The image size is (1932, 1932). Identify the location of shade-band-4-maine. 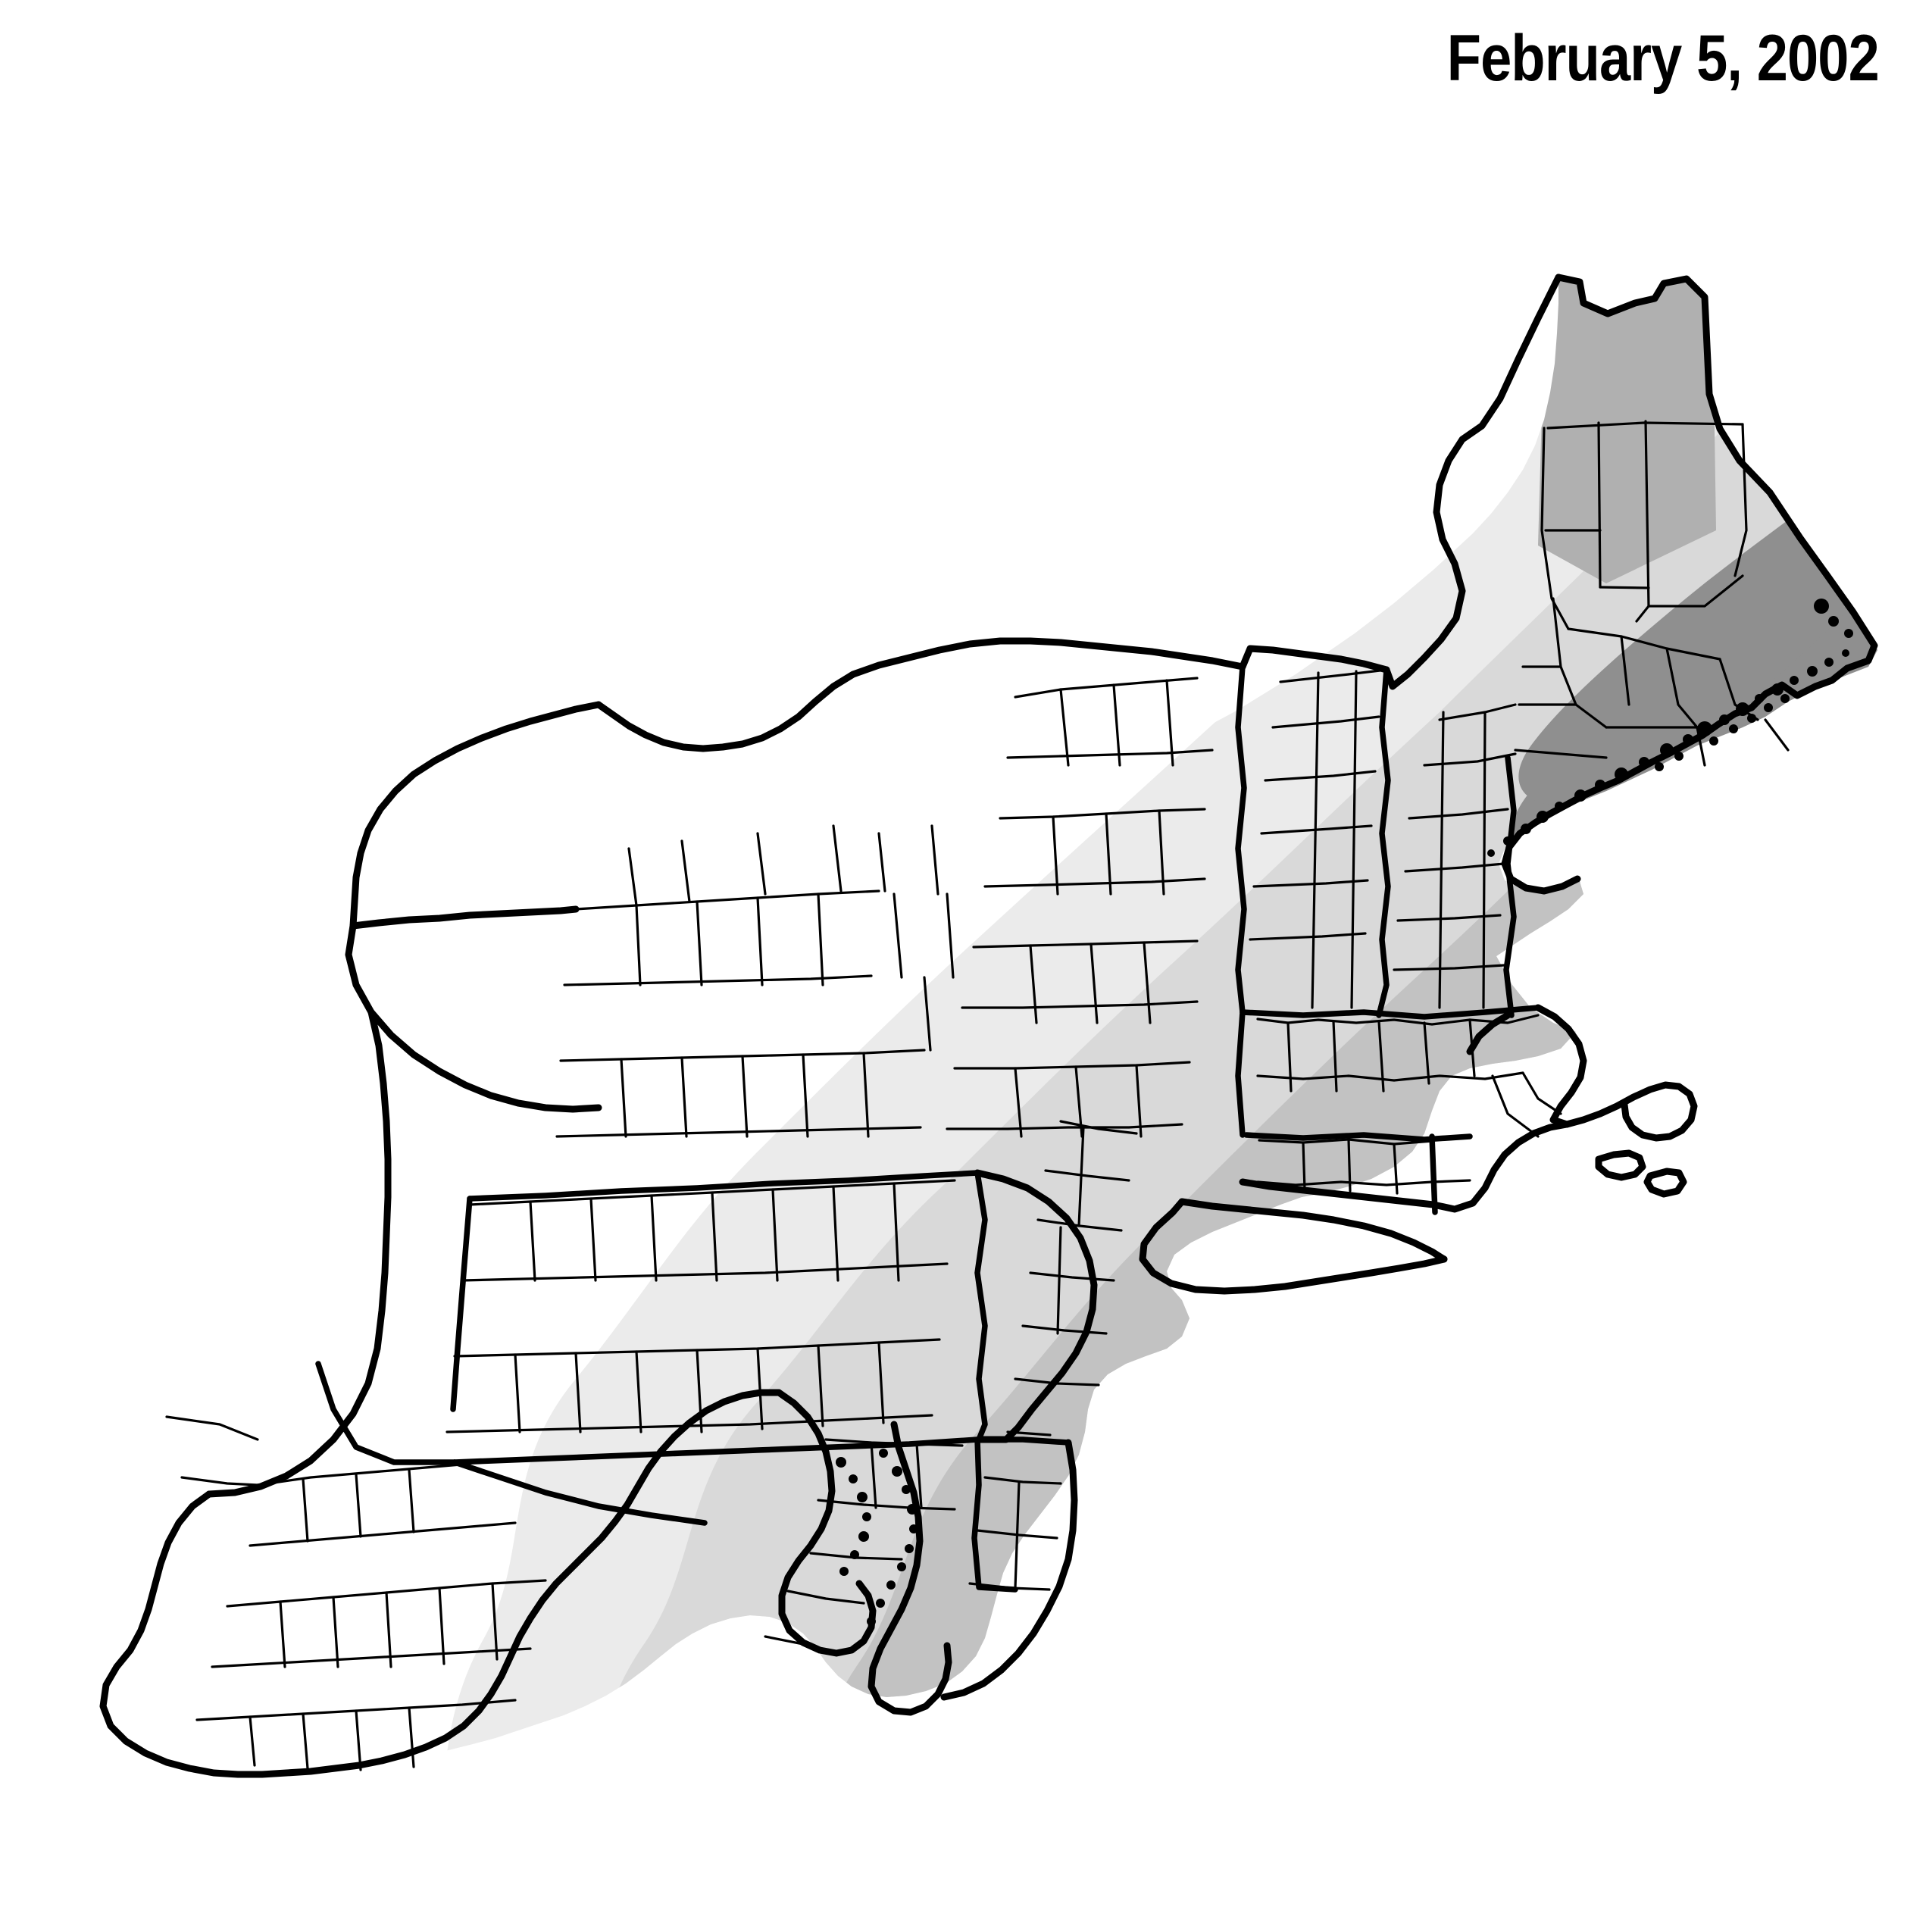
(1627, 431).